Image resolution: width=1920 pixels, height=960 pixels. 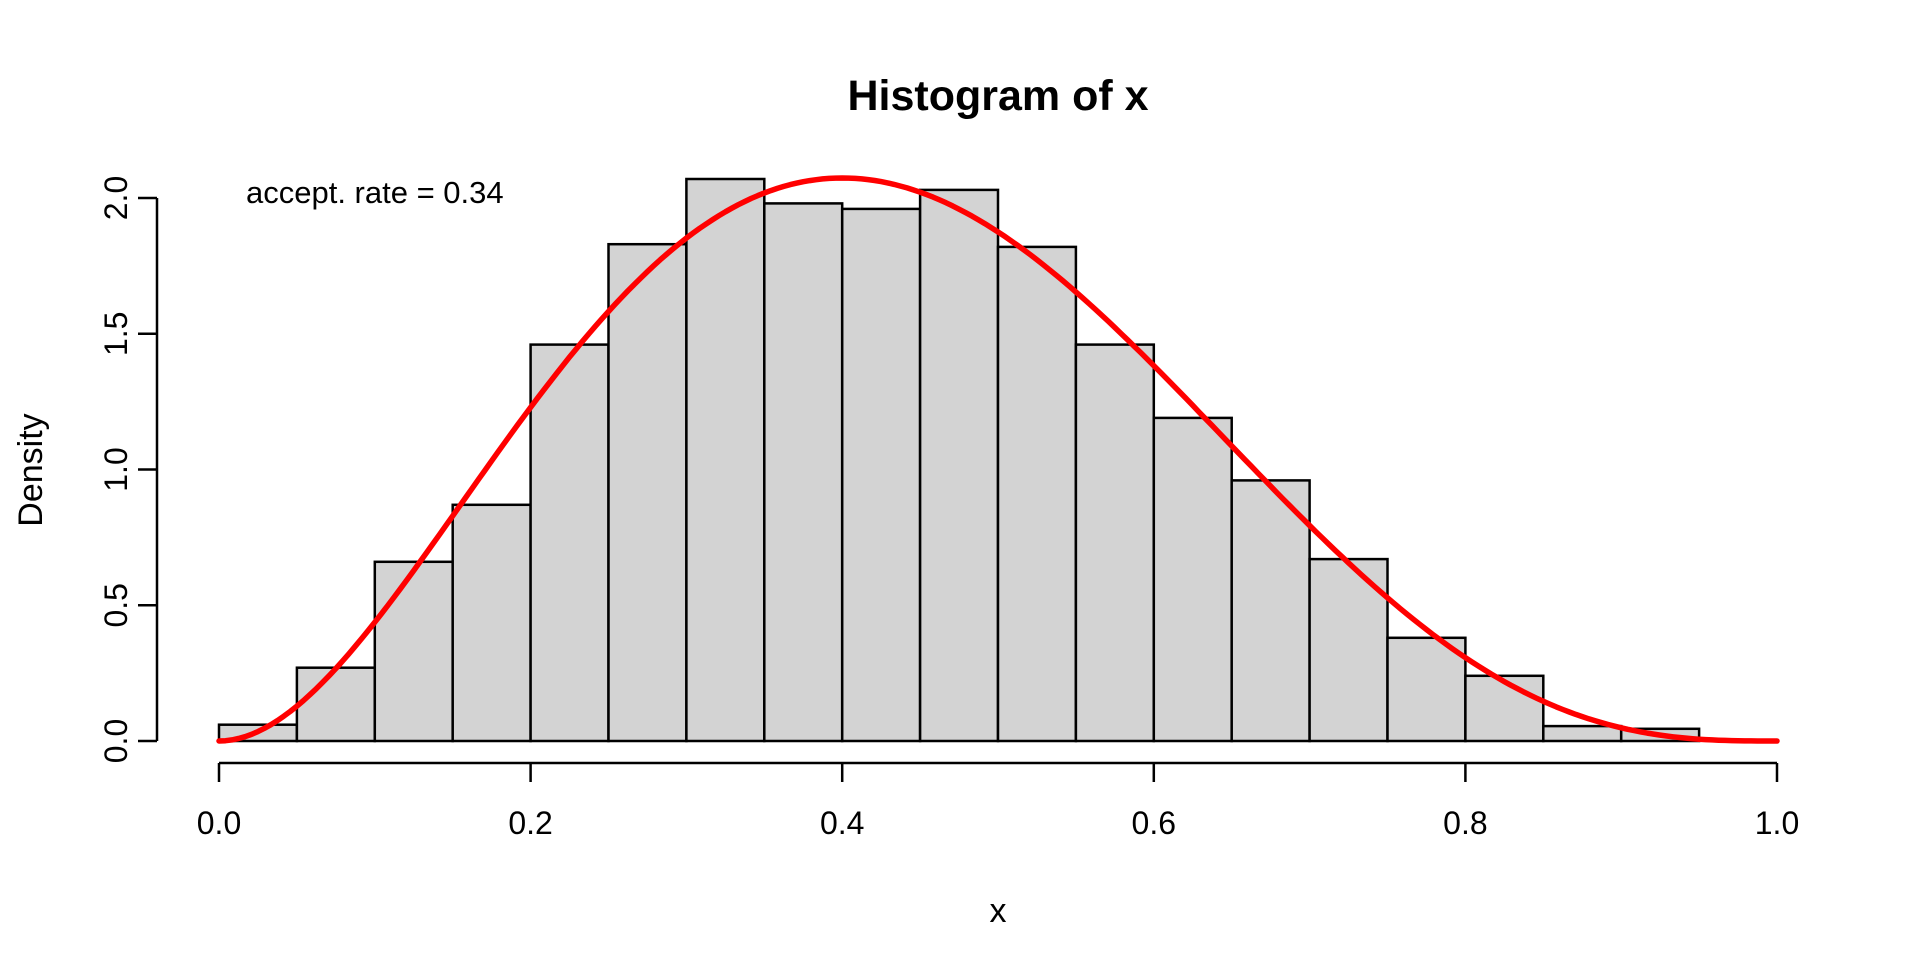 What do you see at coordinates (31, 469) in the screenshot?
I see `y-axis-label: Density` at bounding box center [31, 469].